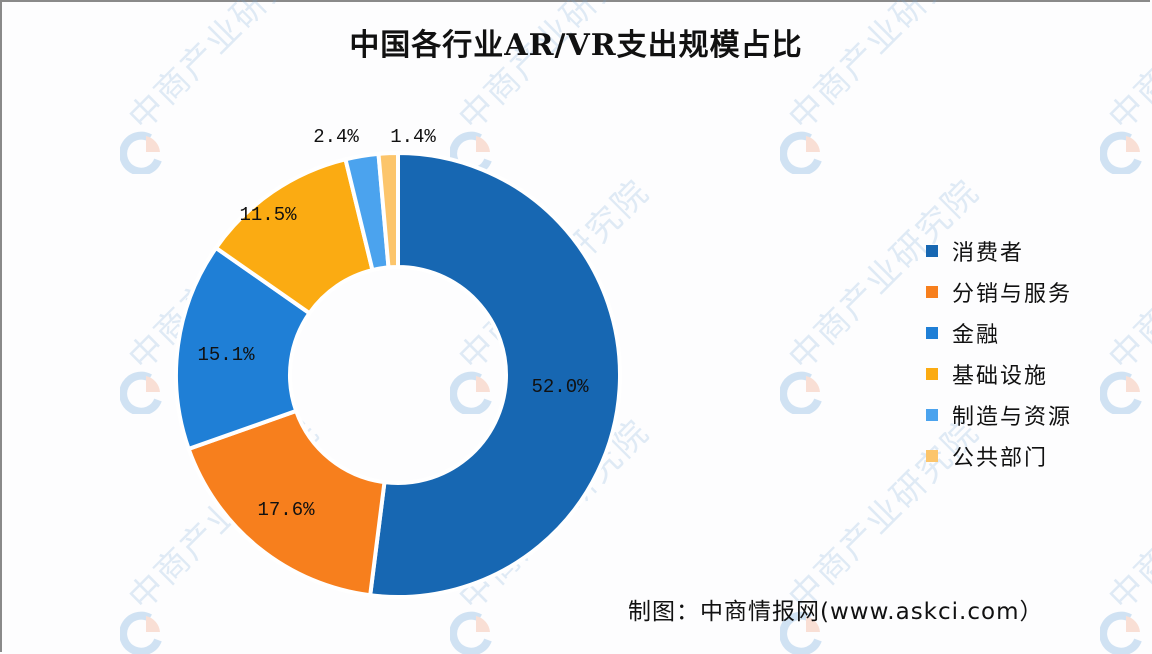 The image size is (1152, 654). Describe the element at coordinates (836, 612) in the screenshot. I see `source-note: 制图：中商情报网(www.askci.com）` at that location.